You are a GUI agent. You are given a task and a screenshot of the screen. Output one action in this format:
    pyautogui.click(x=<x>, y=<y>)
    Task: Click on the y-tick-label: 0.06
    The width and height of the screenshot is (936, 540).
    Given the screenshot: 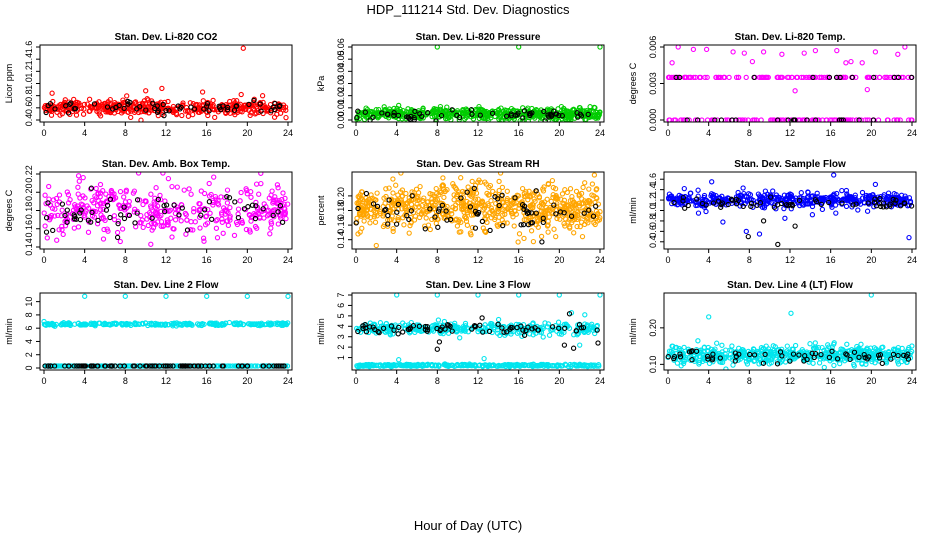 What is the action you would take?
    pyautogui.click(x=341, y=47)
    